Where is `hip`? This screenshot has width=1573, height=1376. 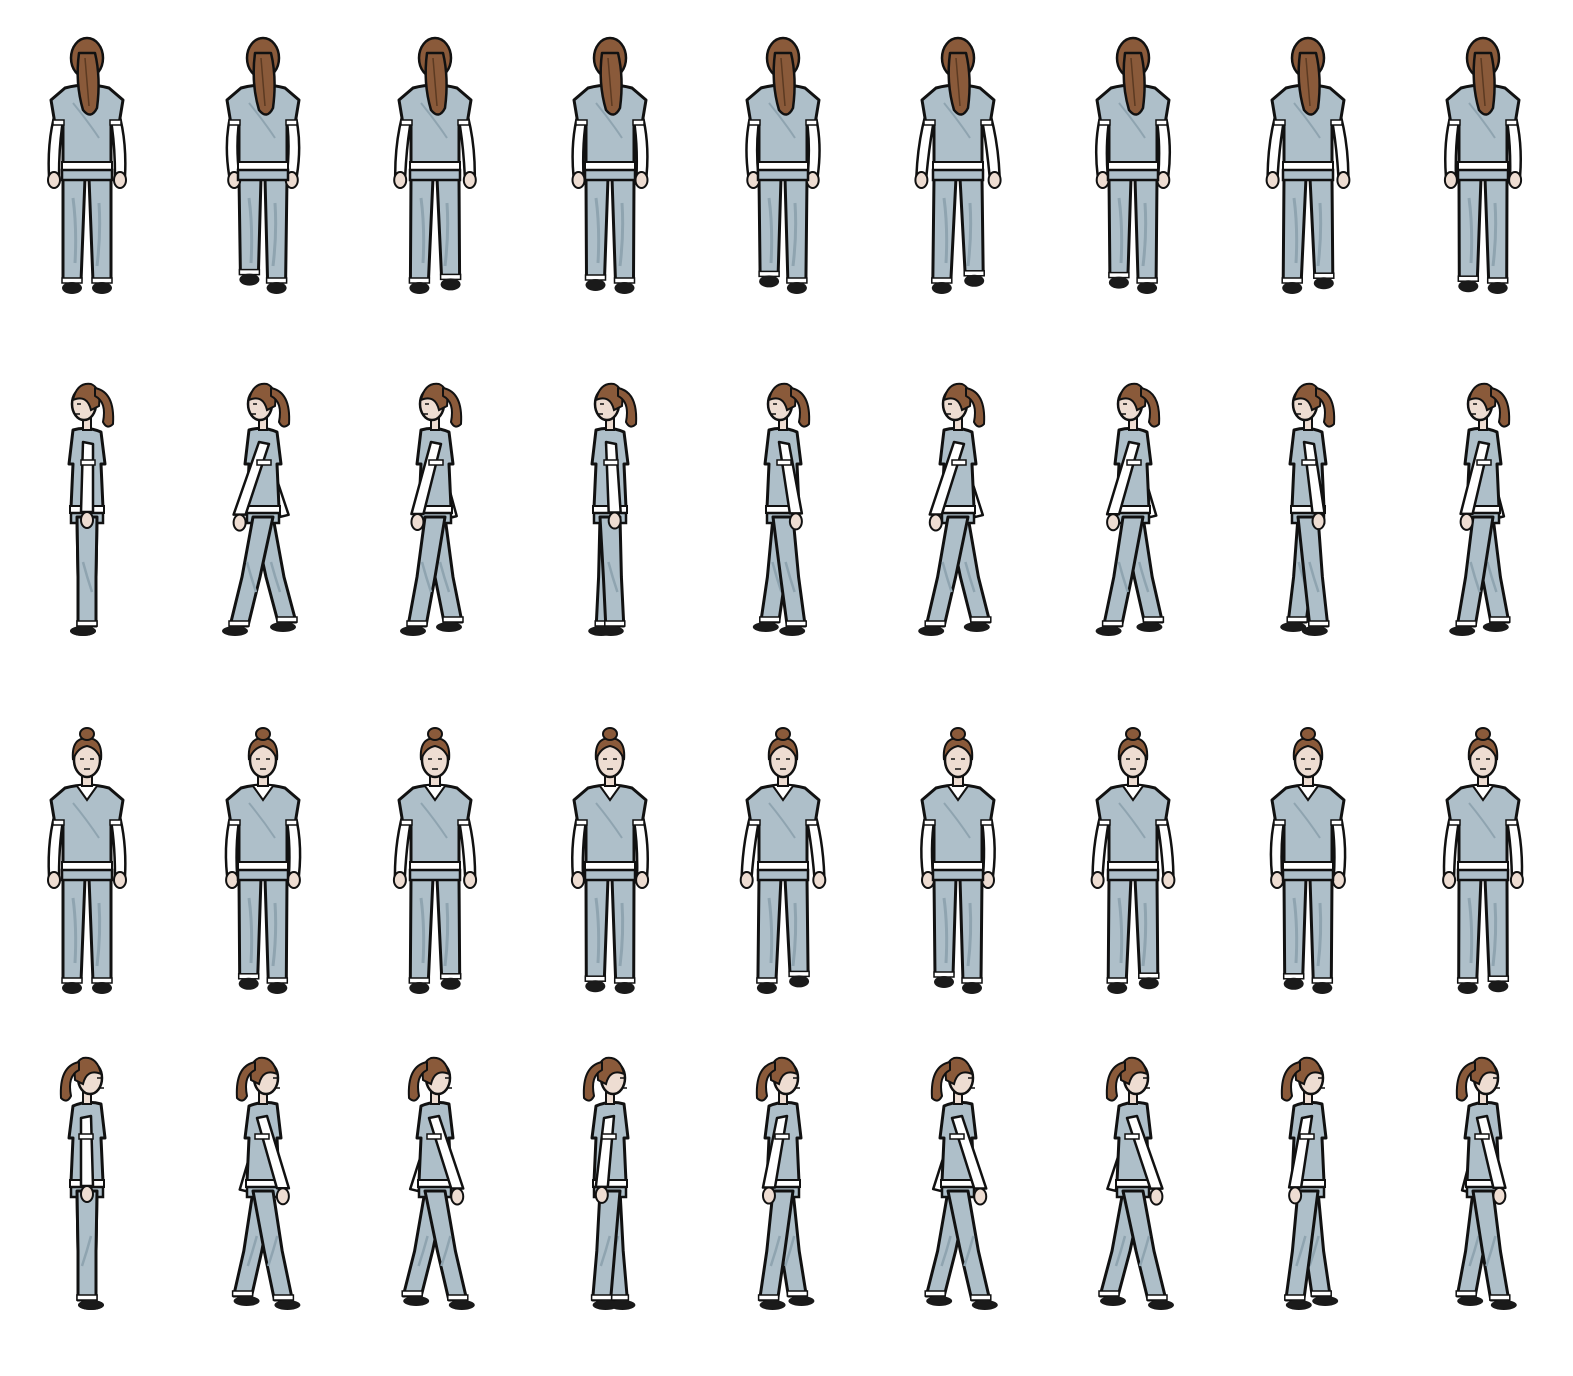 hip is located at coordinates (1133, 875).